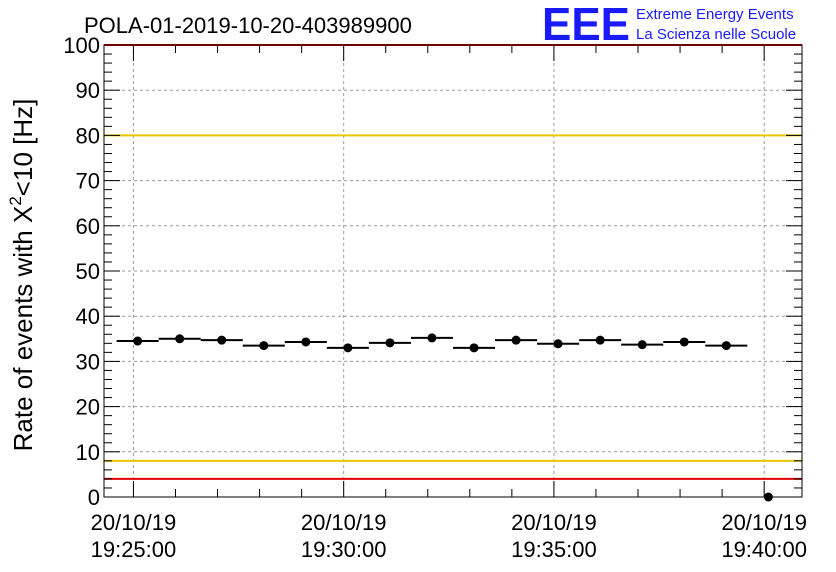 The image size is (836, 572). What do you see at coordinates (88, 135) in the screenshot?
I see `y-tick-label: 80` at bounding box center [88, 135].